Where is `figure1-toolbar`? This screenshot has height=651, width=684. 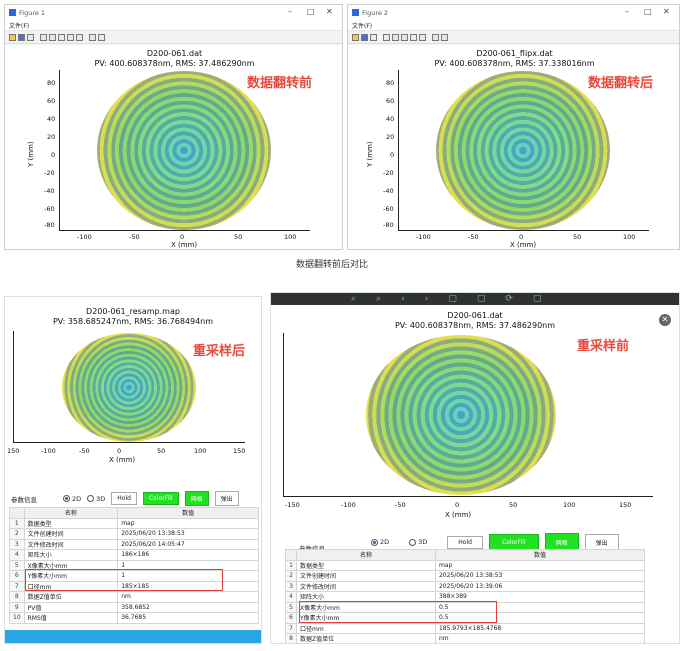
figure1-toolbar is located at coordinates (173, 37).